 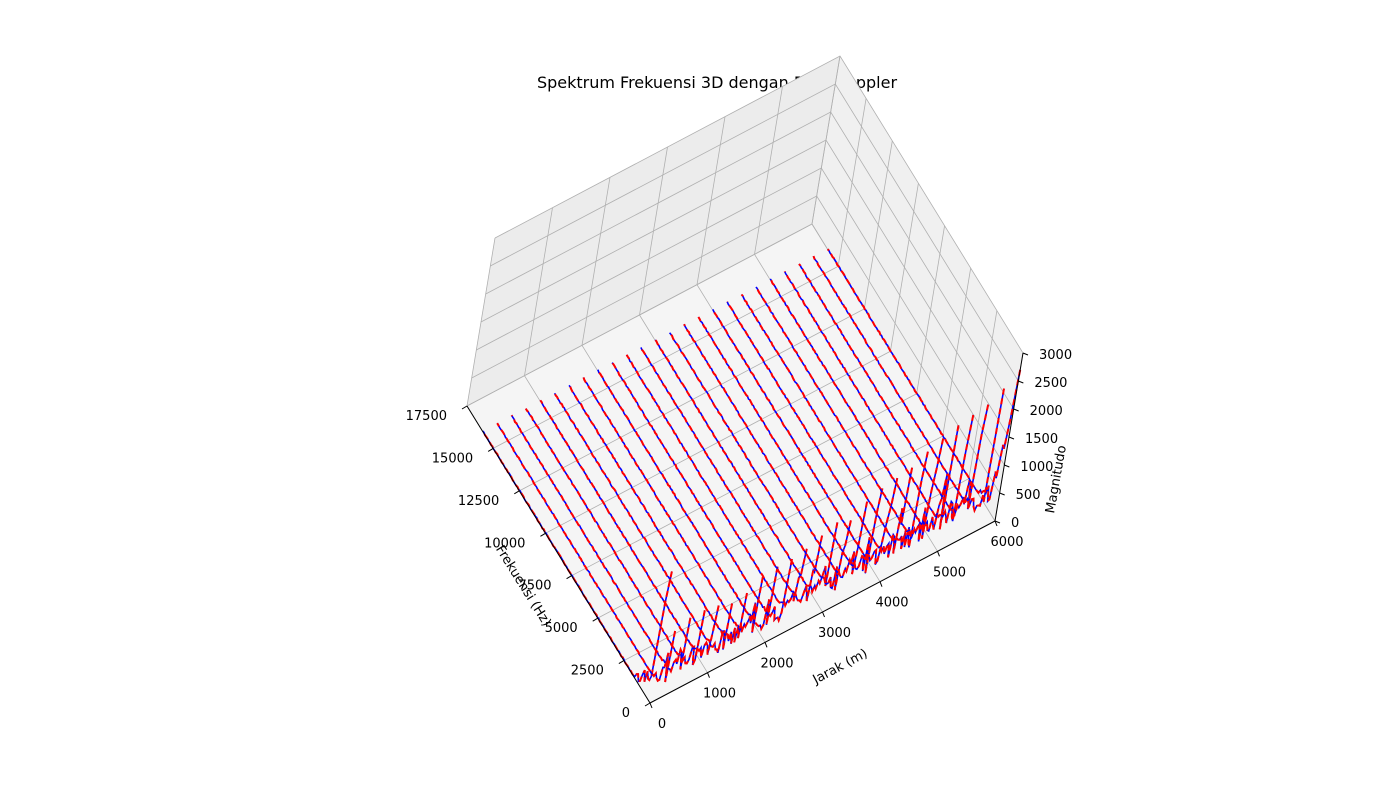 I want to click on x-tick-label: 0, so click(x=626, y=713).